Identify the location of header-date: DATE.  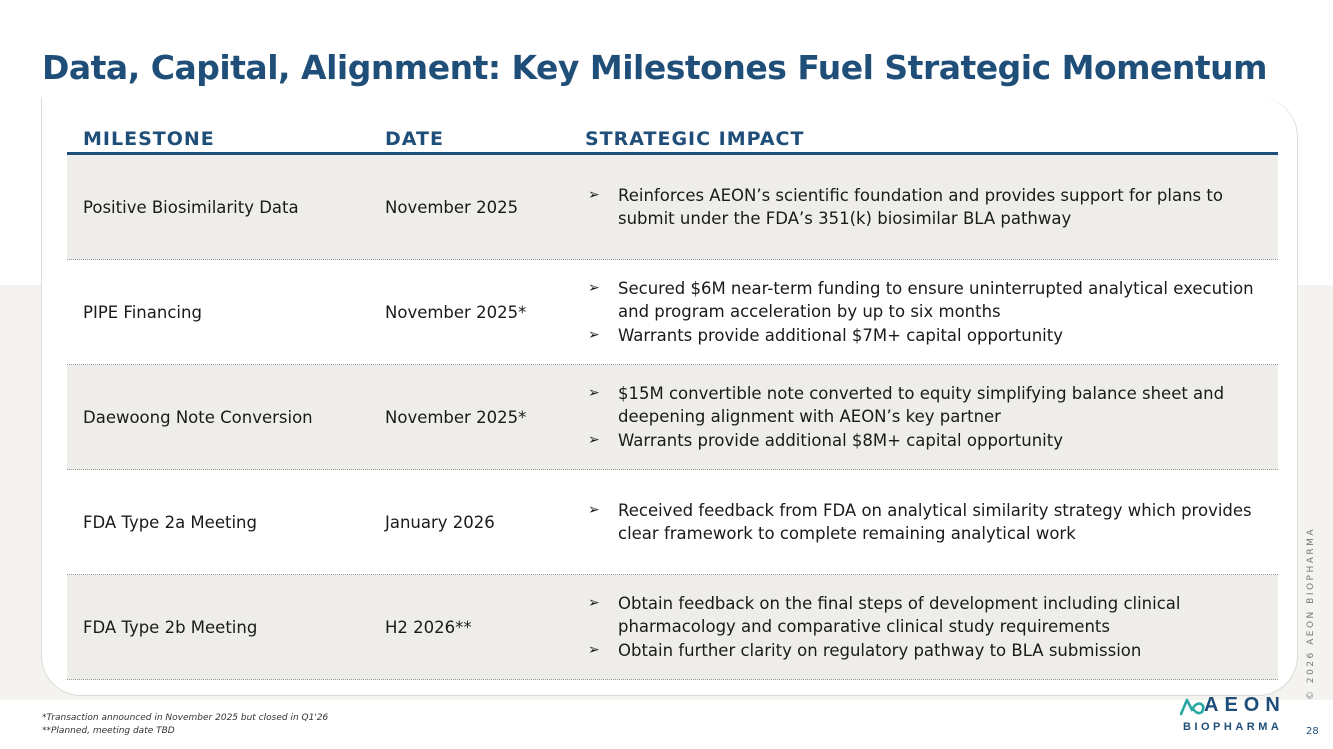
(414, 139).